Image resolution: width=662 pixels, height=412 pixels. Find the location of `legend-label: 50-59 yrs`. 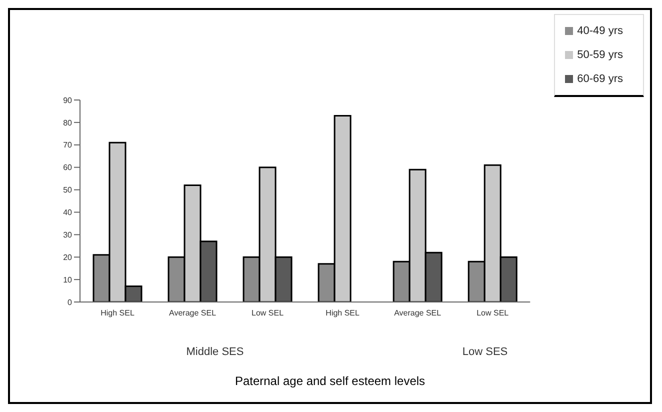

legend-label: 50-59 yrs is located at coordinates (600, 55).